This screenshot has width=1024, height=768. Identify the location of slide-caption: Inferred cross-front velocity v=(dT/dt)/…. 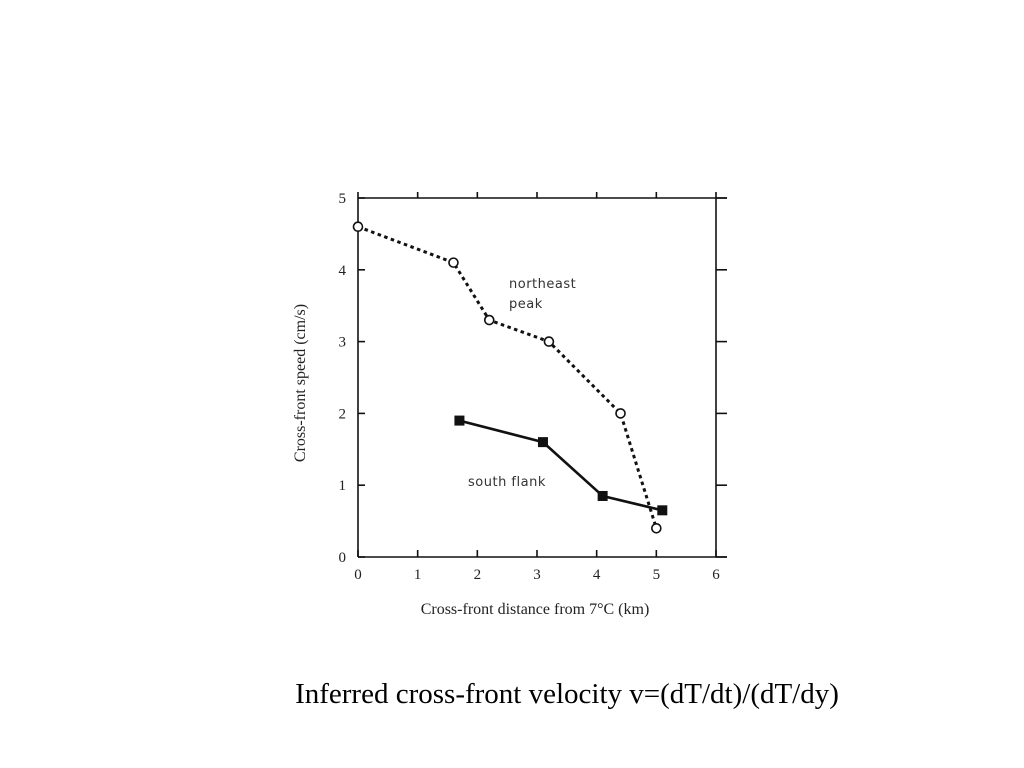
(567, 694).